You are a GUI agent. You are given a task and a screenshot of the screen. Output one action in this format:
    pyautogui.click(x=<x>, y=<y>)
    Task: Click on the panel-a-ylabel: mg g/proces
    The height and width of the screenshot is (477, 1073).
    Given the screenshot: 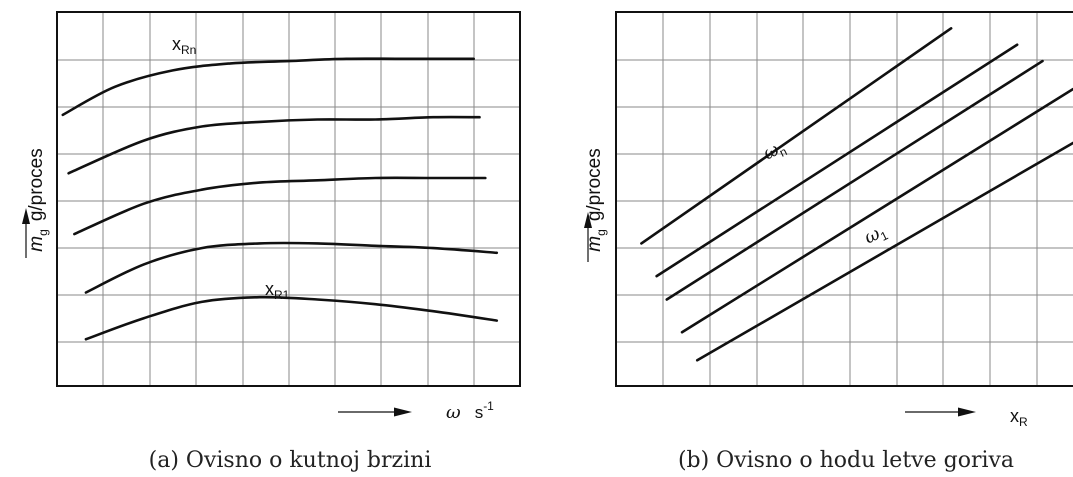 What is the action you would take?
    pyautogui.click(x=38, y=199)
    